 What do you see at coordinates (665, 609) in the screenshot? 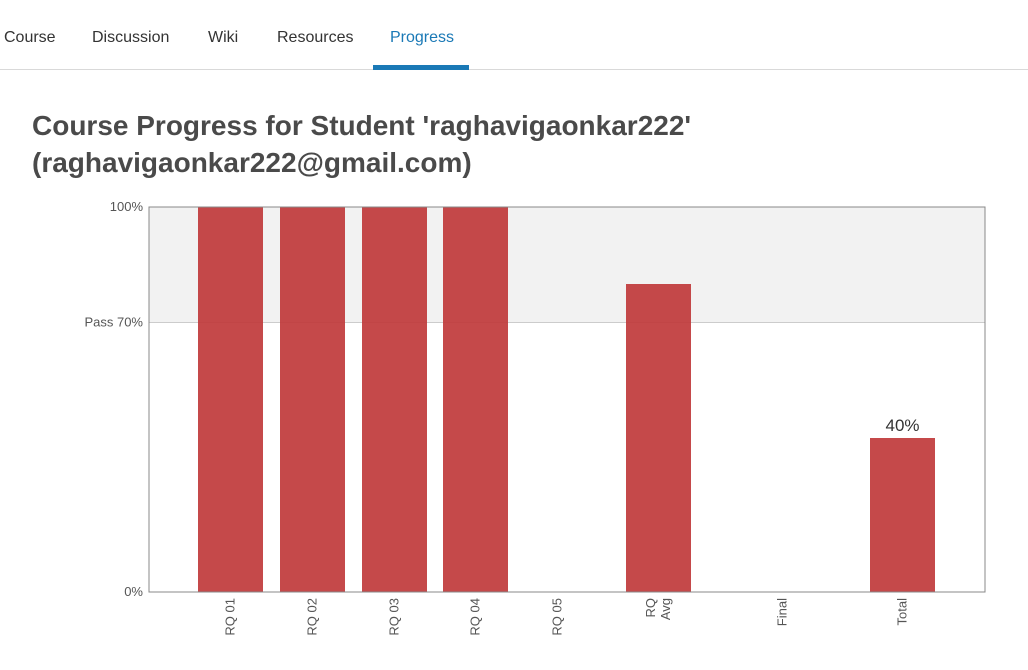
I see `x-tick-text-5-1: Avg` at bounding box center [665, 609].